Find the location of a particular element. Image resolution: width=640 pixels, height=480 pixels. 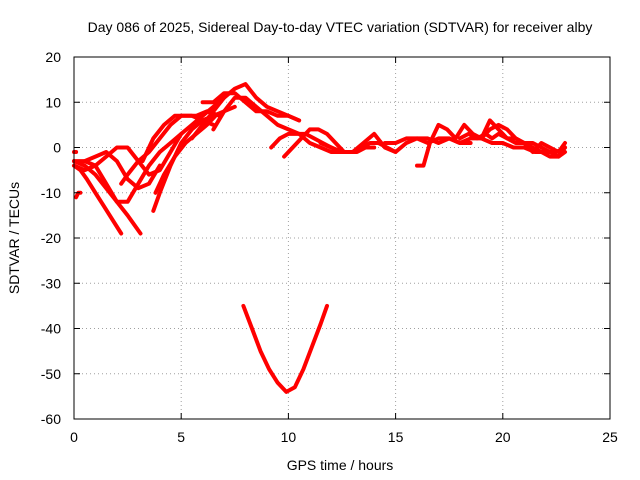

x-tick-label: 0 is located at coordinates (74, 437).